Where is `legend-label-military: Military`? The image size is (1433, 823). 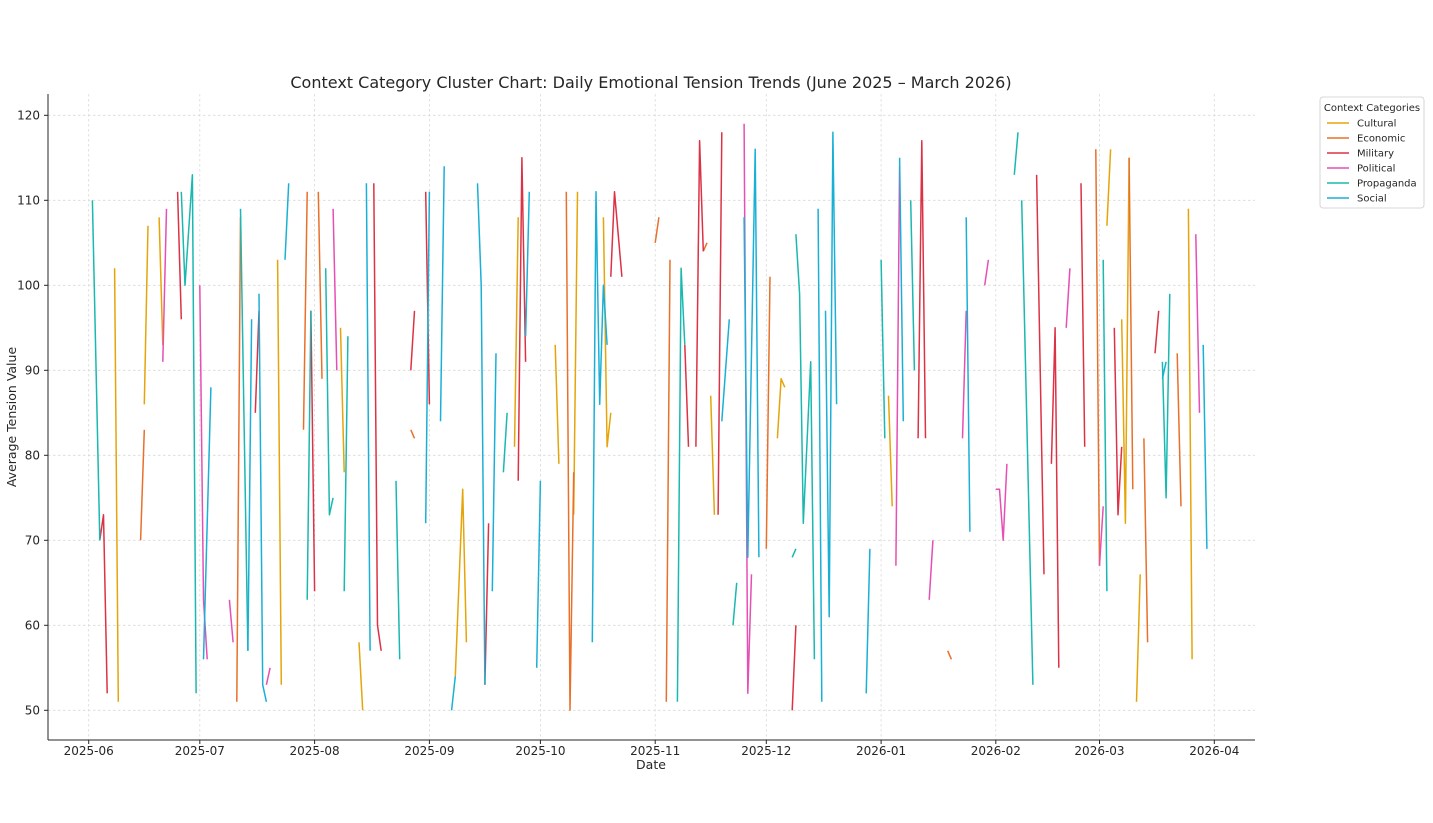 legend-label-military: Military is located at coordinates (1375, 154).